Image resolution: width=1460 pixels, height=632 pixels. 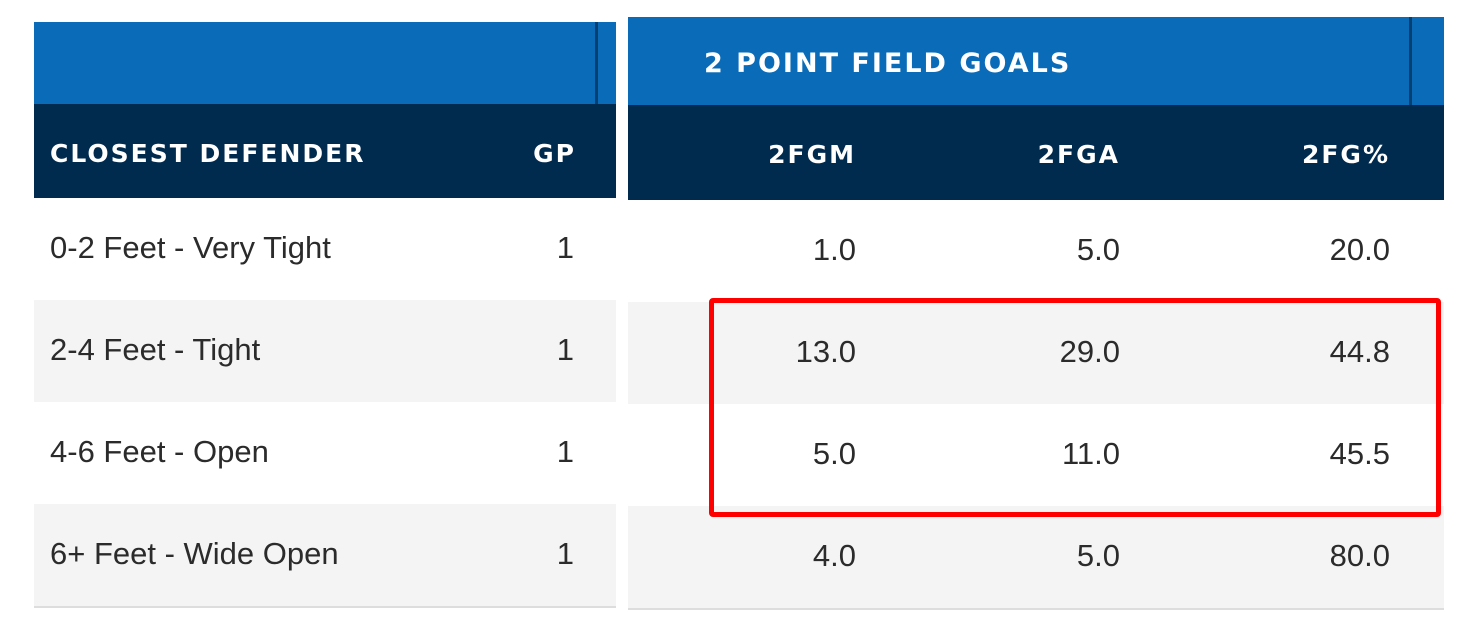 What do you see at coordinates (1036, 251) in the screenshot?
I see `table-row: 1.0 5.0 20.0` at bounding box center [1036, 251].